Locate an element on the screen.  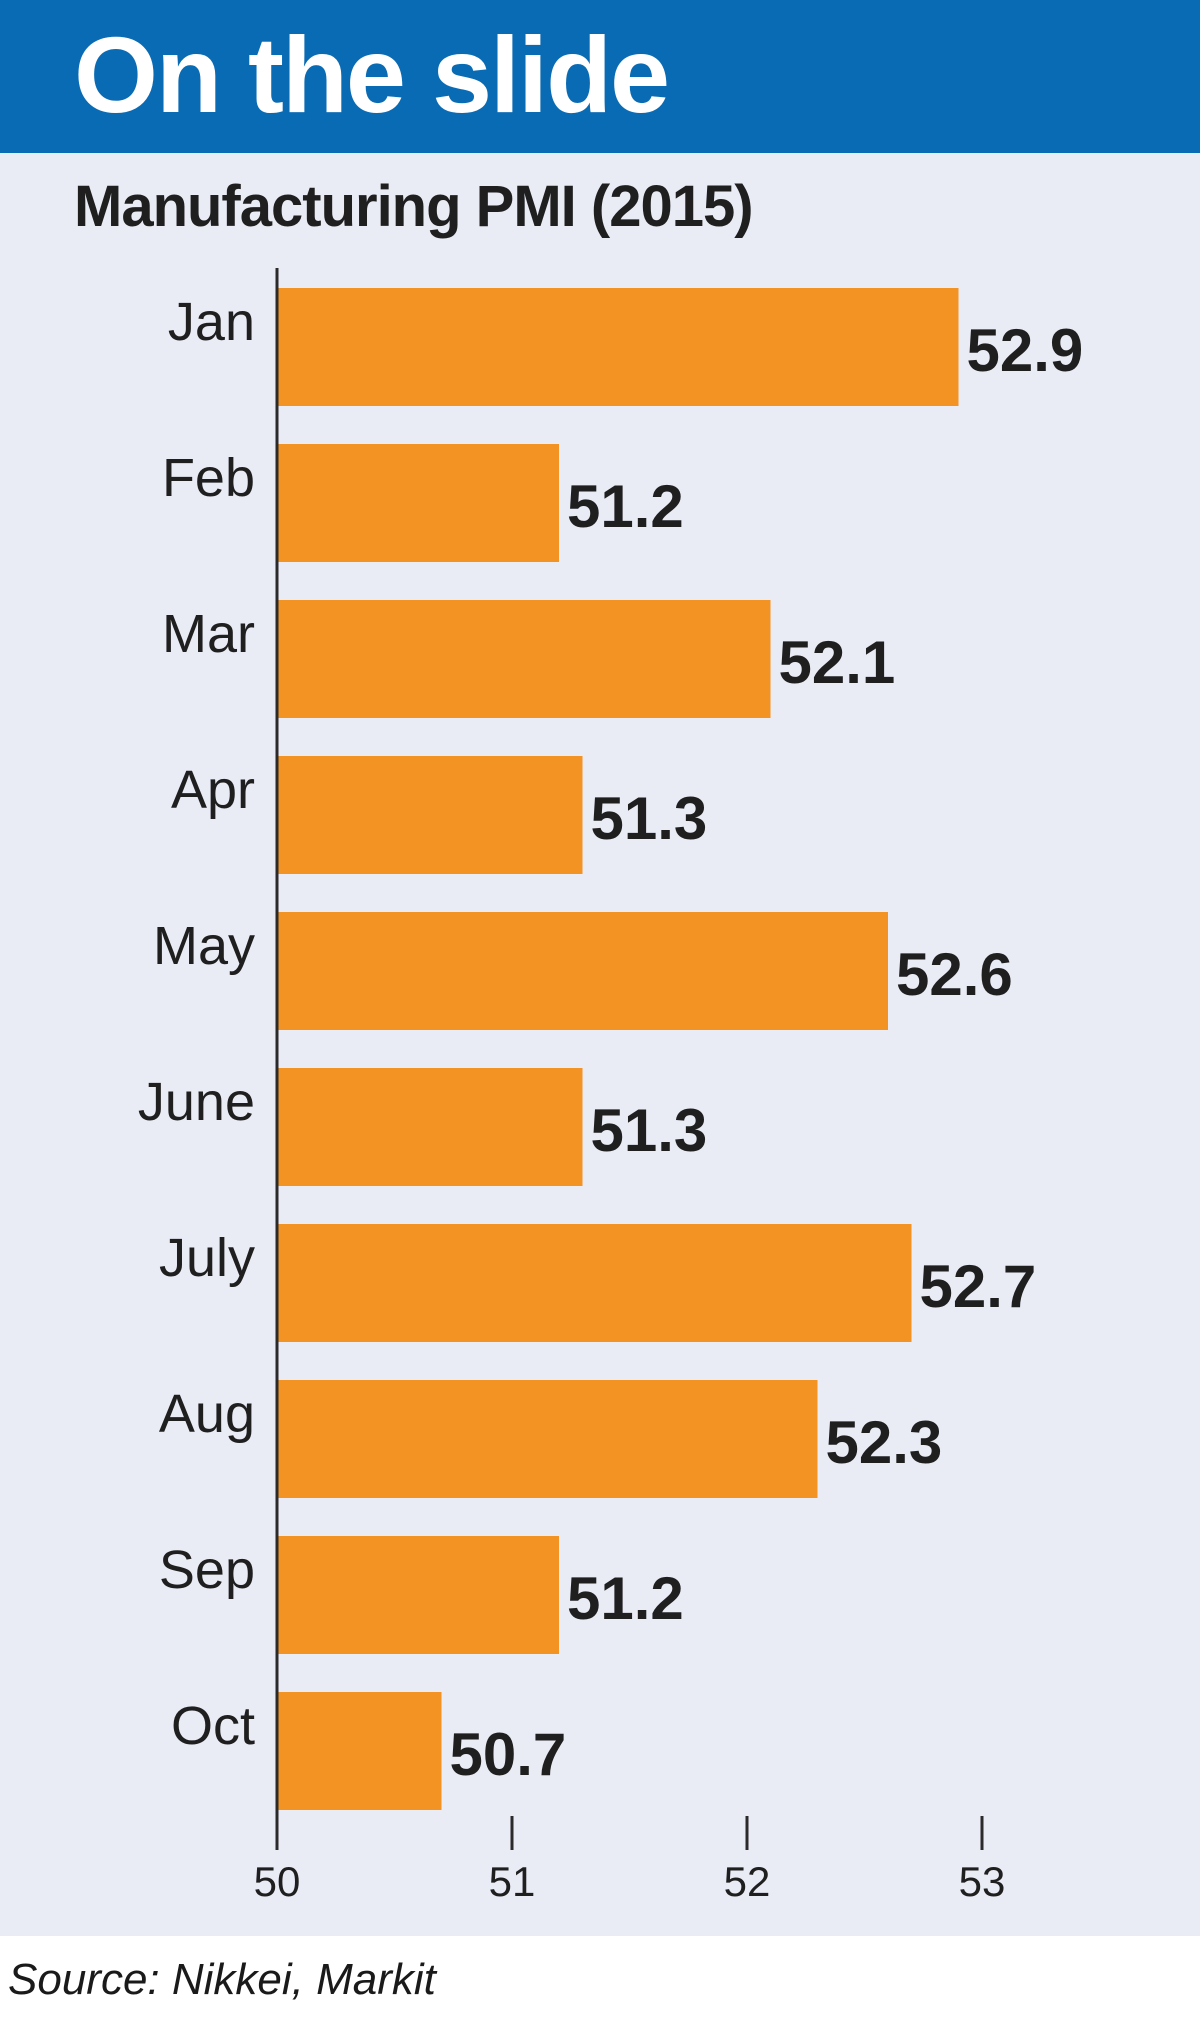
value-label-4: 52.6 is located at coordinates (954, 974).